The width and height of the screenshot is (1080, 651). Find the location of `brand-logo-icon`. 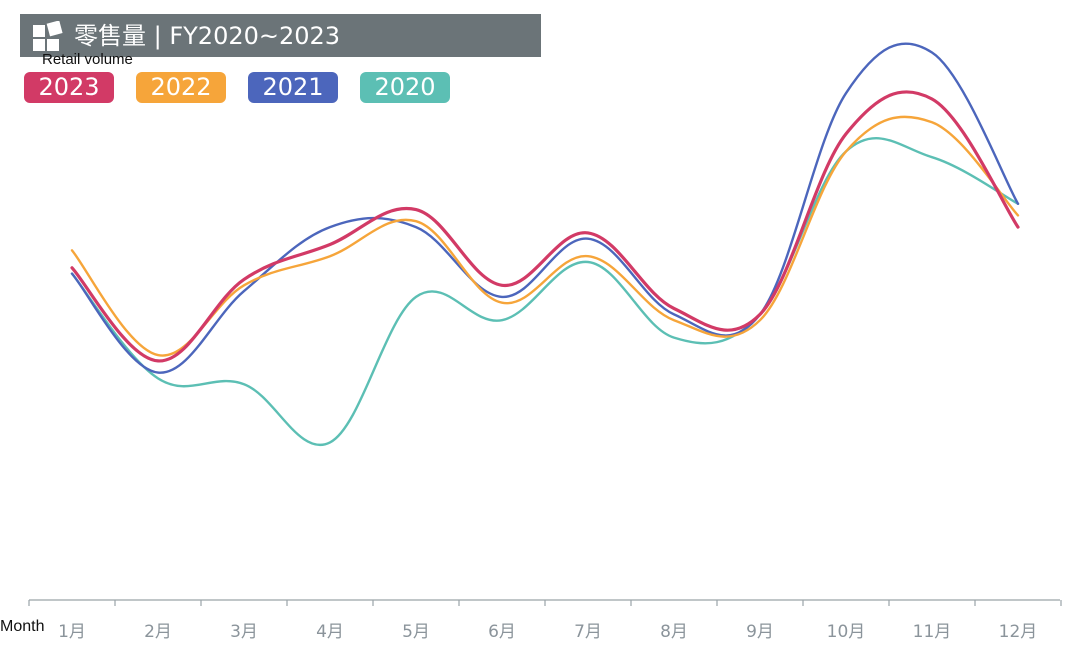

brand-logo-icon is located at coordinates (48, 36).